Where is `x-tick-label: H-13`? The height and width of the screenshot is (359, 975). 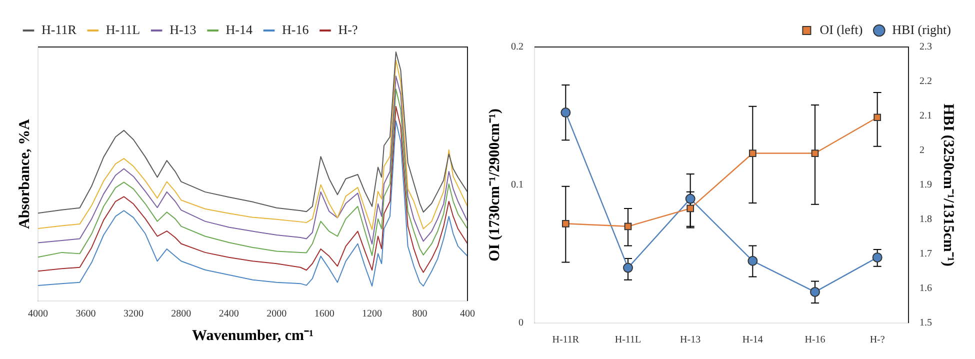
x-tick-label: H-13 is located at coordinates (690, 340).